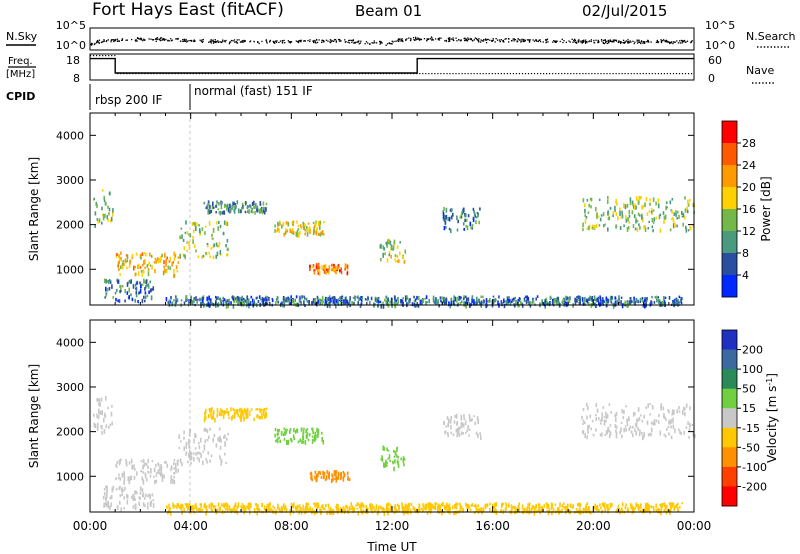 Image resolution: width=800 pixels, height=554 pixels. Describe the element at coordinates (492, 526) in the screenshot. I see `time-tick-label: 16:00` at that location.